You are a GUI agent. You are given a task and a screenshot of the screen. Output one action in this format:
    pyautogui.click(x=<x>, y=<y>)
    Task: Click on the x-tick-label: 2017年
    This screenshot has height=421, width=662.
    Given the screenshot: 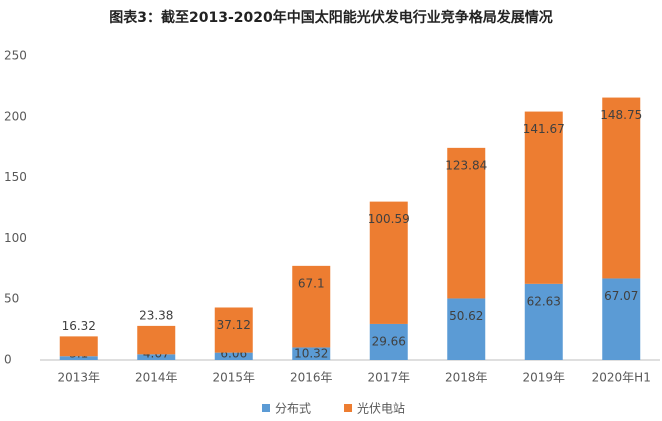 What is the action you would take?
    pyautogui.click(x=388, y=378)
    